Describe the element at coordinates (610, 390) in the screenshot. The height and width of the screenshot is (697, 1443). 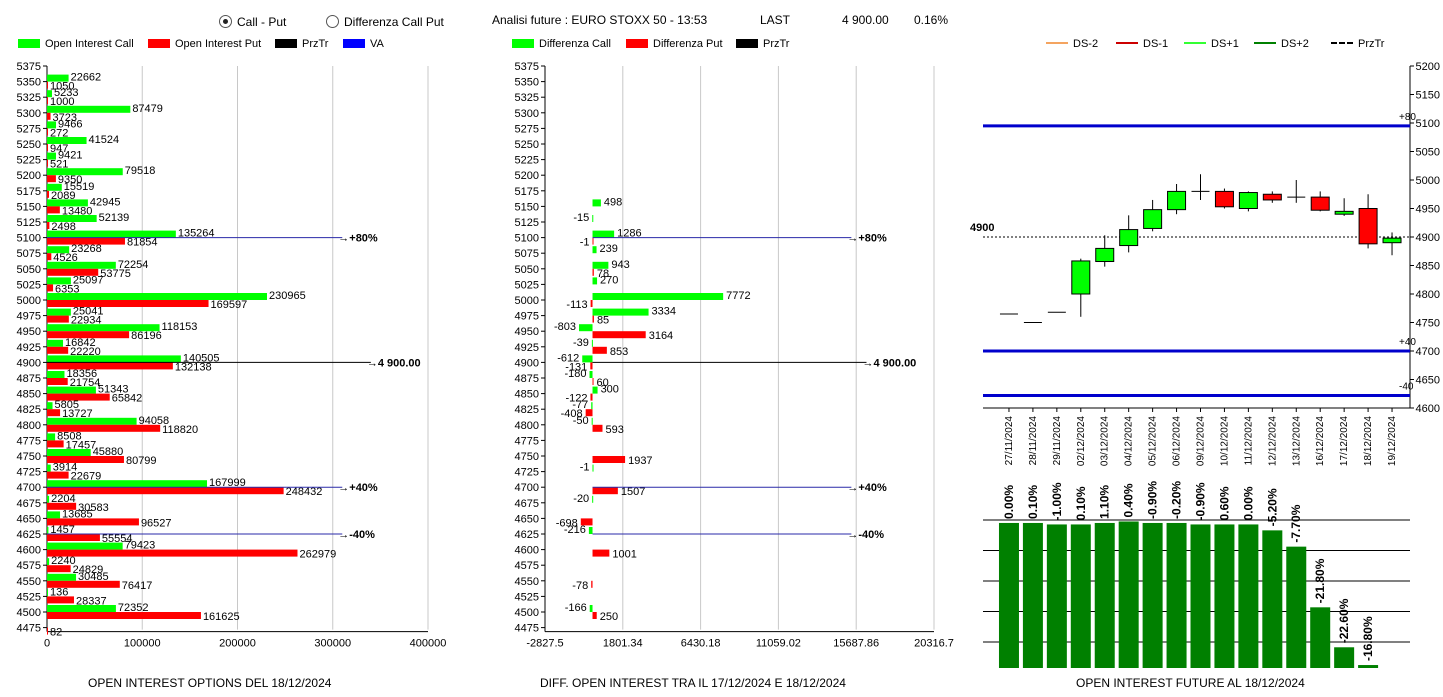
I see `data-label-diff-call: 300` at that location.